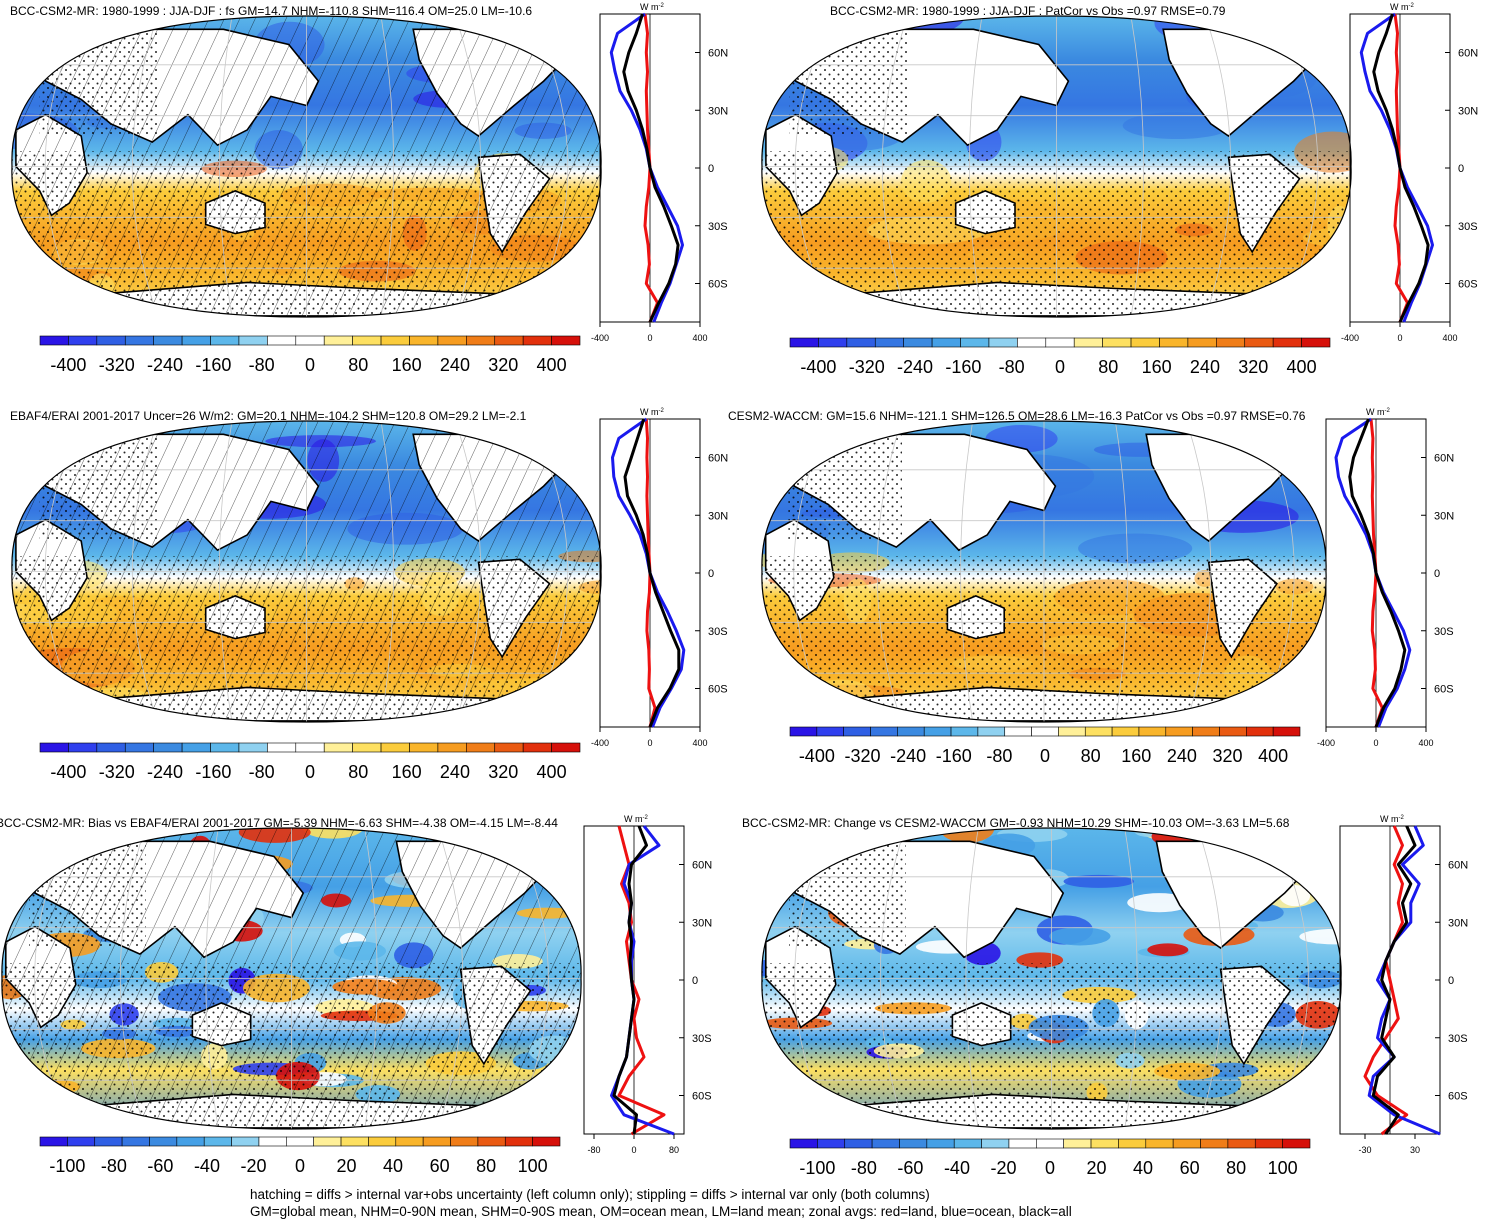 This screenshot has height=1219, width=1496. Describe the element at coordinates (253, 1166) in the screenshot. I see `colorbar-tick-label: -20` at that location.